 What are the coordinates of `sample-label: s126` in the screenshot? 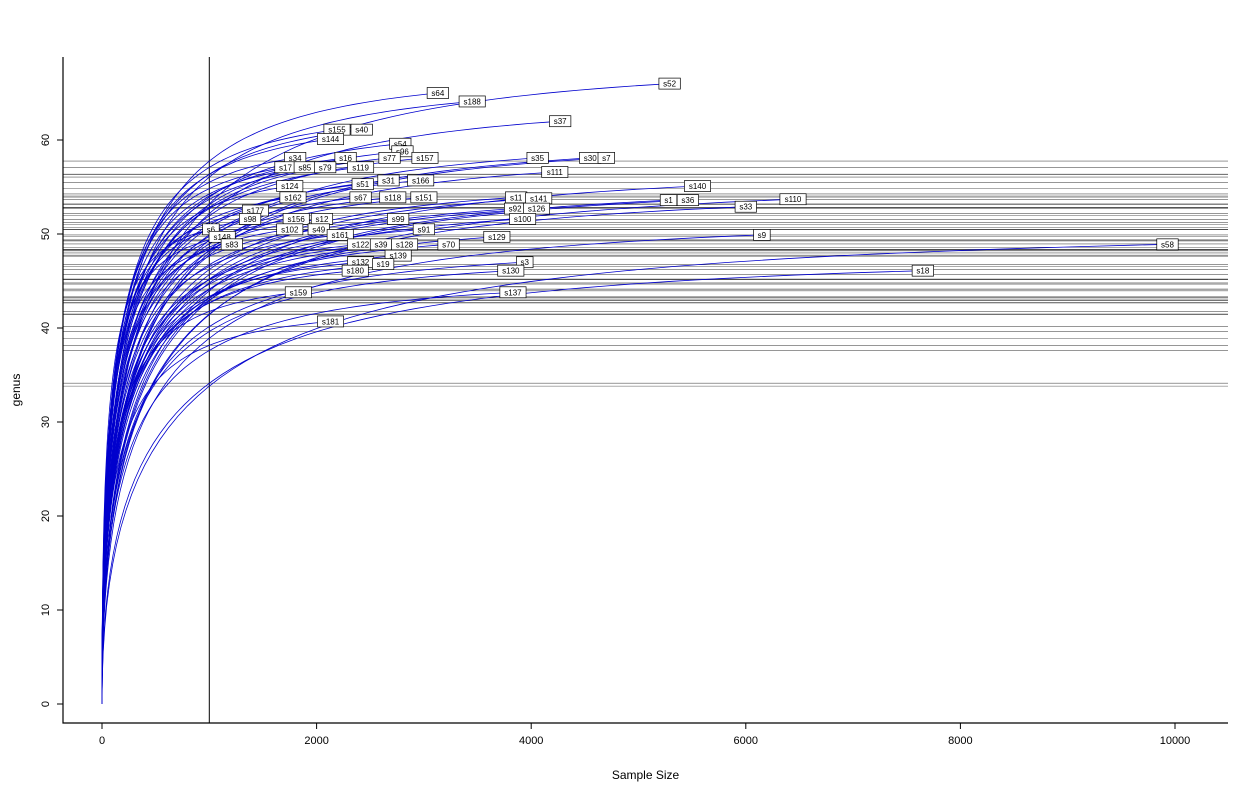 It's located at (537, 209).